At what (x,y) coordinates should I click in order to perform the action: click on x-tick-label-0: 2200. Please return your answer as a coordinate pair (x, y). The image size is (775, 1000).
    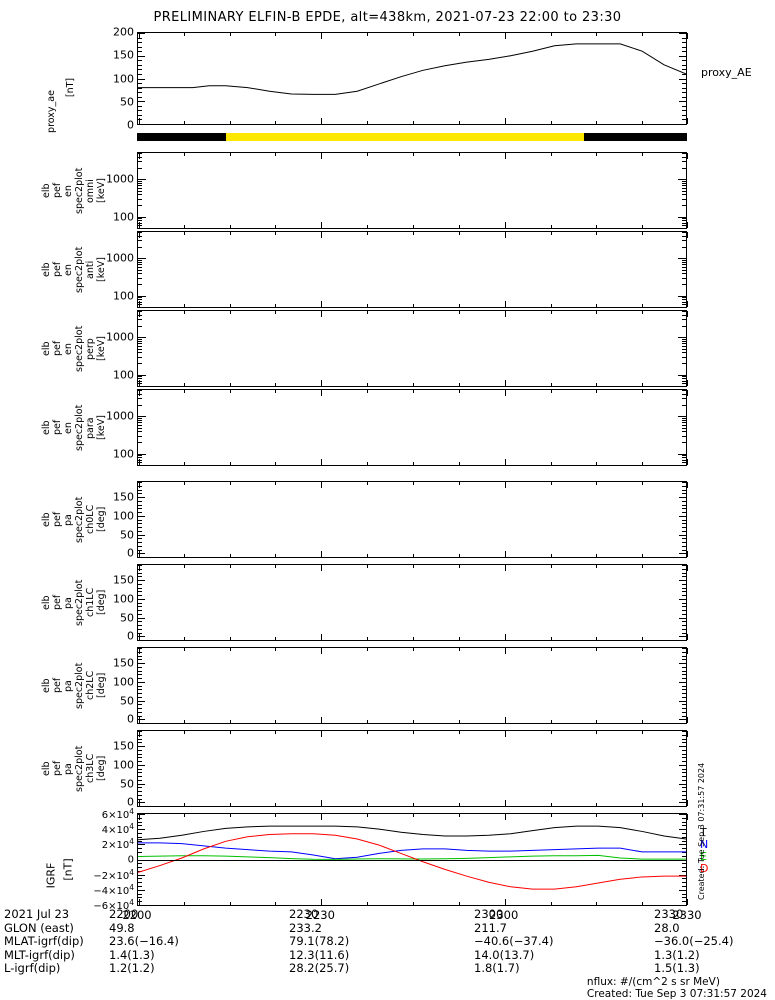
    Looking at the image, I should click on (137, 915).